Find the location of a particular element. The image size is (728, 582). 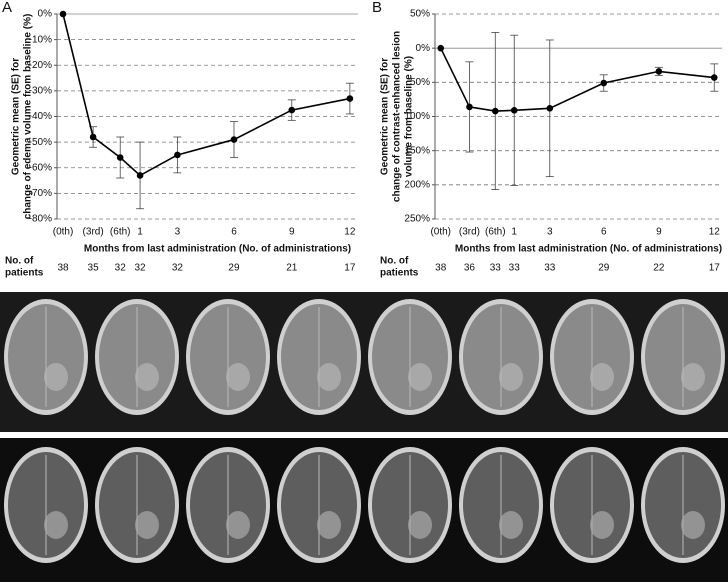

y-tick-label: -10% is located at coordinates (40, 39).